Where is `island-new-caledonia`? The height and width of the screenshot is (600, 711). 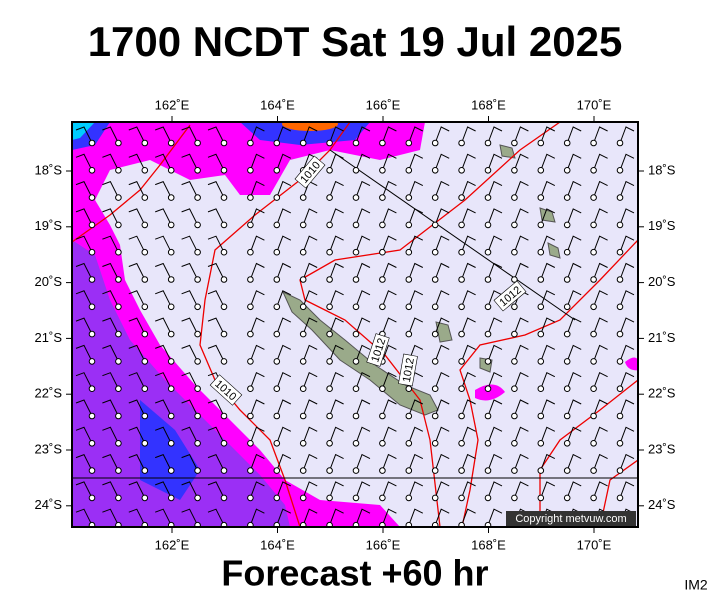 island-new-caledonia is located at coordinates (360, 353).